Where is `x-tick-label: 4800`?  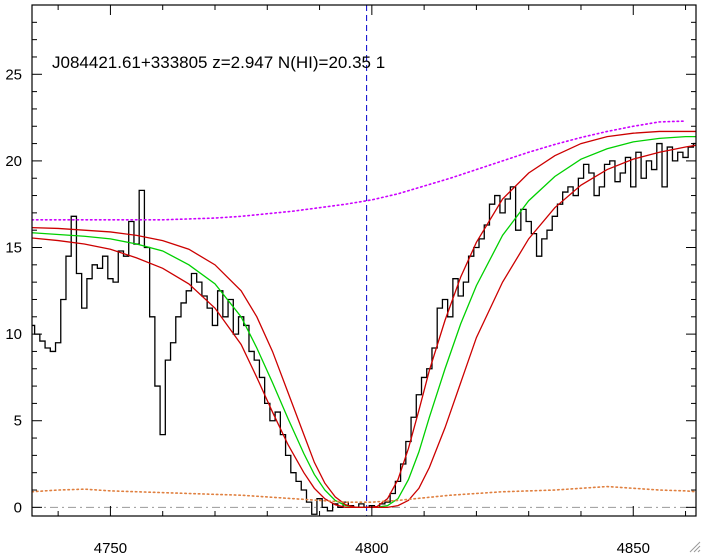 x-tick-label: 4800 is located at coordinates (371, 548).